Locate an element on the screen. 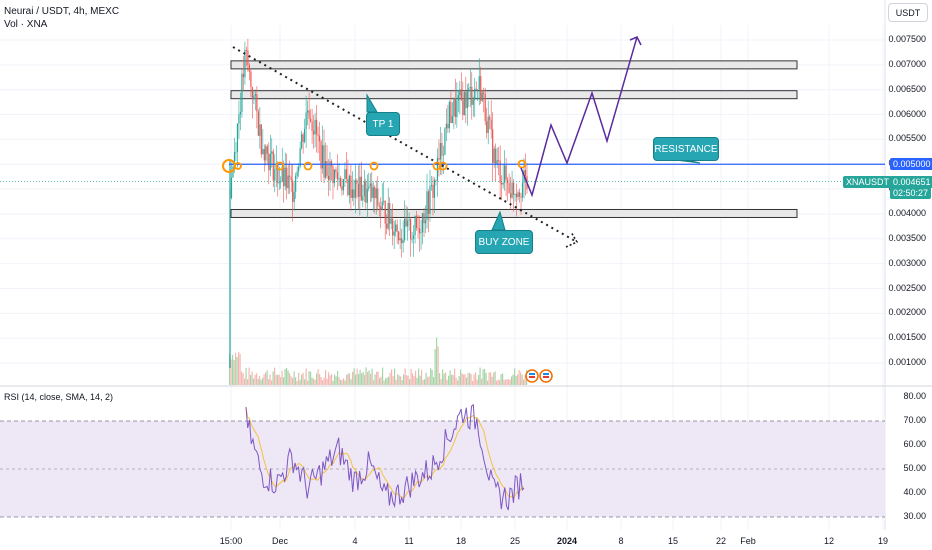 The image size is (932, 550). rsi-line is located at coordinates (385, 457).